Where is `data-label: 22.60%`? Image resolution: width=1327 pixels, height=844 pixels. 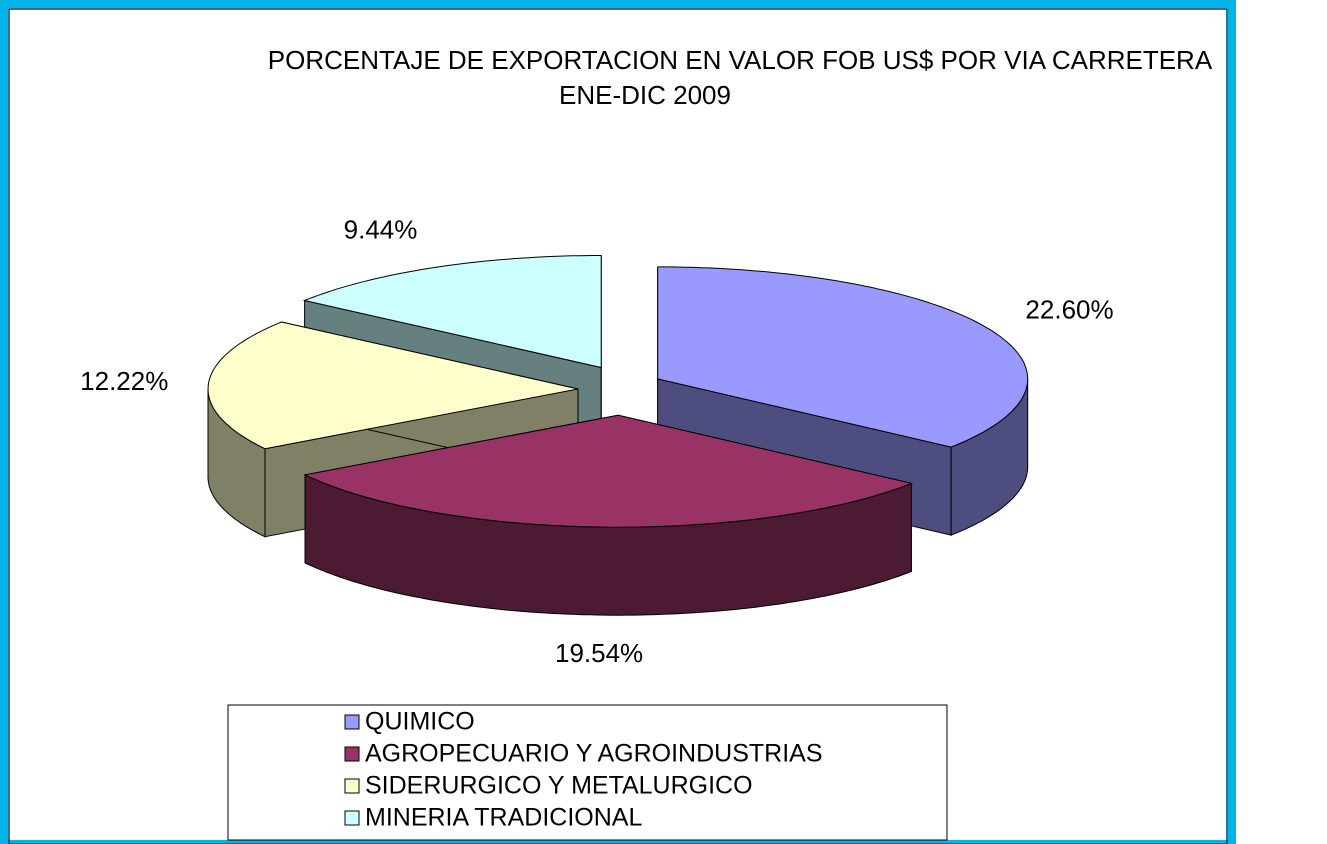
data-label: 22.60% is located at coordinates (1069, 310).